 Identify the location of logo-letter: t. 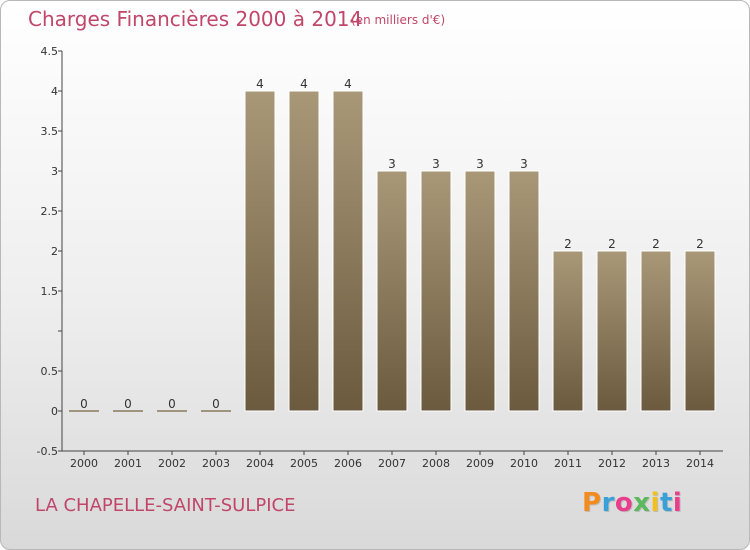
(666, 503).